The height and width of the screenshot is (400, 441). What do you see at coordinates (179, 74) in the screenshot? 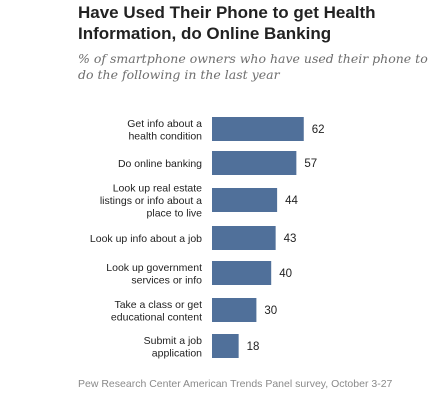
I see `chart-subtitle-line-2: do the following in the last year` at bounding box center [179, 74].